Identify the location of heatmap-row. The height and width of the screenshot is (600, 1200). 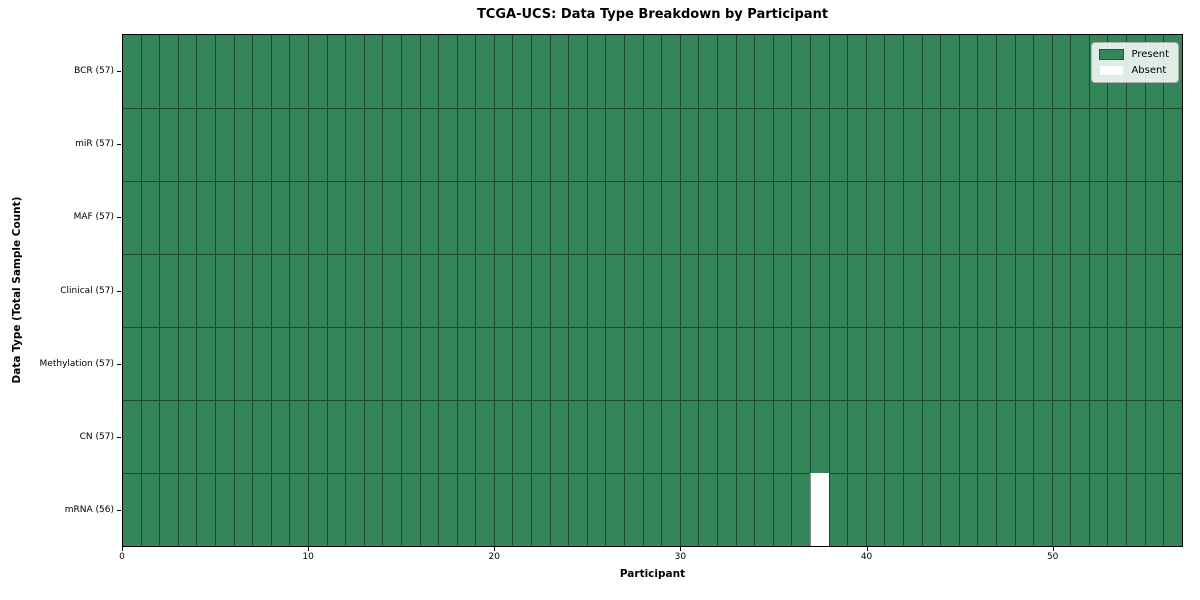
(652, 363).